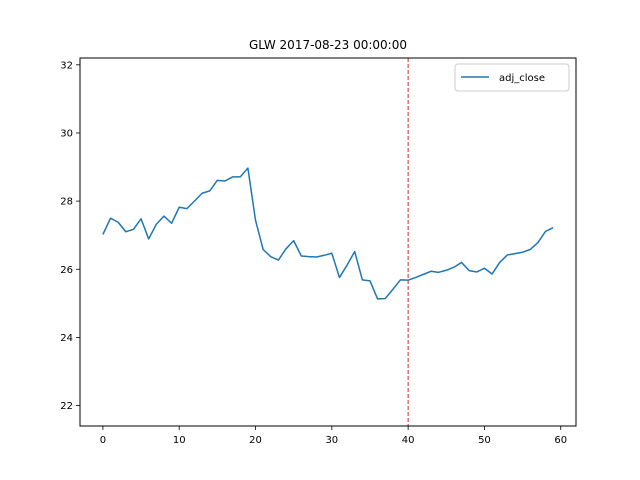 The image size is (640, 480). What do you see at coordinates (408, 440) in the screenshot?
I see `x-tick-label: 40` at bounding box center [408, 440].